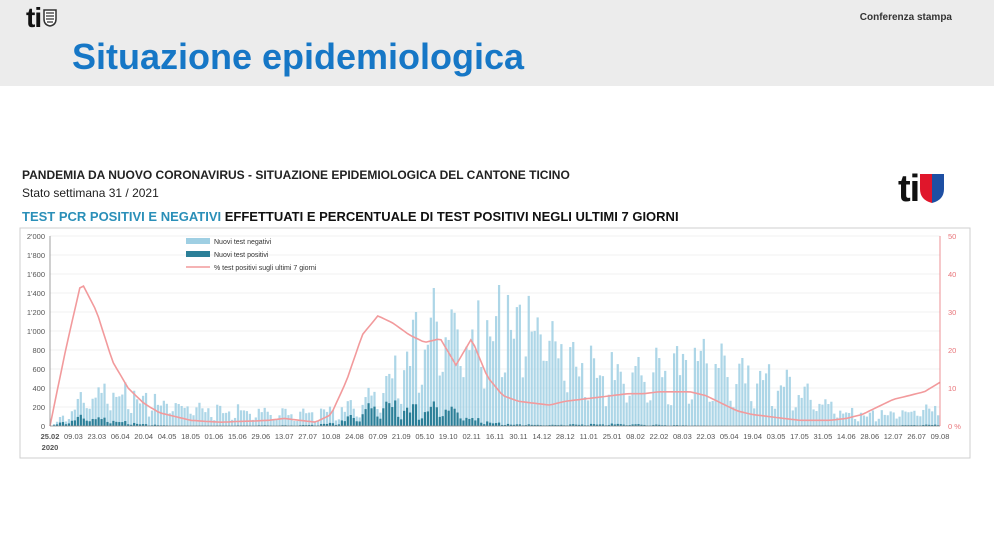 The width and height of the screenshot is (994, 554). Describe the element at coordinates (260, 436) in the screenshot. I see `x-tick-label: 29.06` at that location.